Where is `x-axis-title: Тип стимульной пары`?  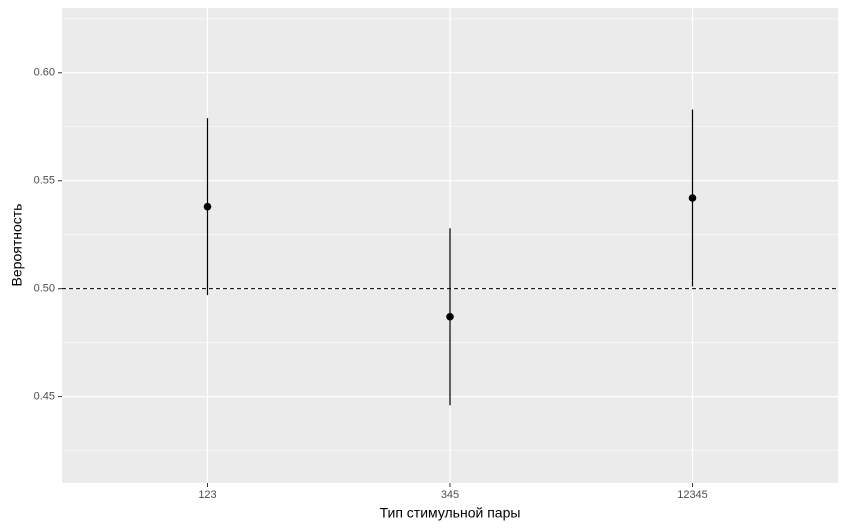
x-axis-title: Тип стимульной пары is located at coordinates (450, 513).